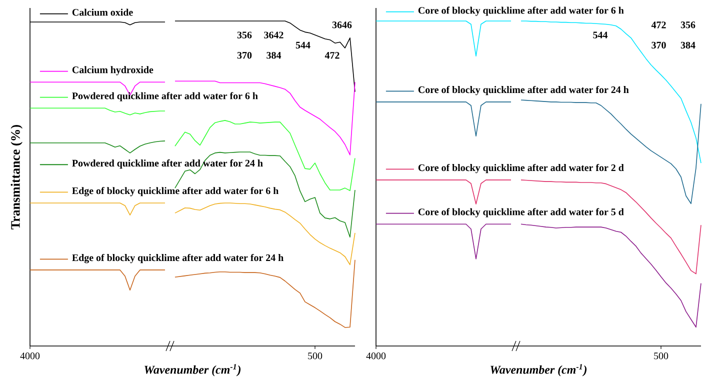 The width and height of the screenshot is (711, 382). What do you see at coordinates (178, 259) in the screenshot?
I see `legend-label: Edge of blocky quicklime after add water for 24 h` at bounding box center [178, 259].